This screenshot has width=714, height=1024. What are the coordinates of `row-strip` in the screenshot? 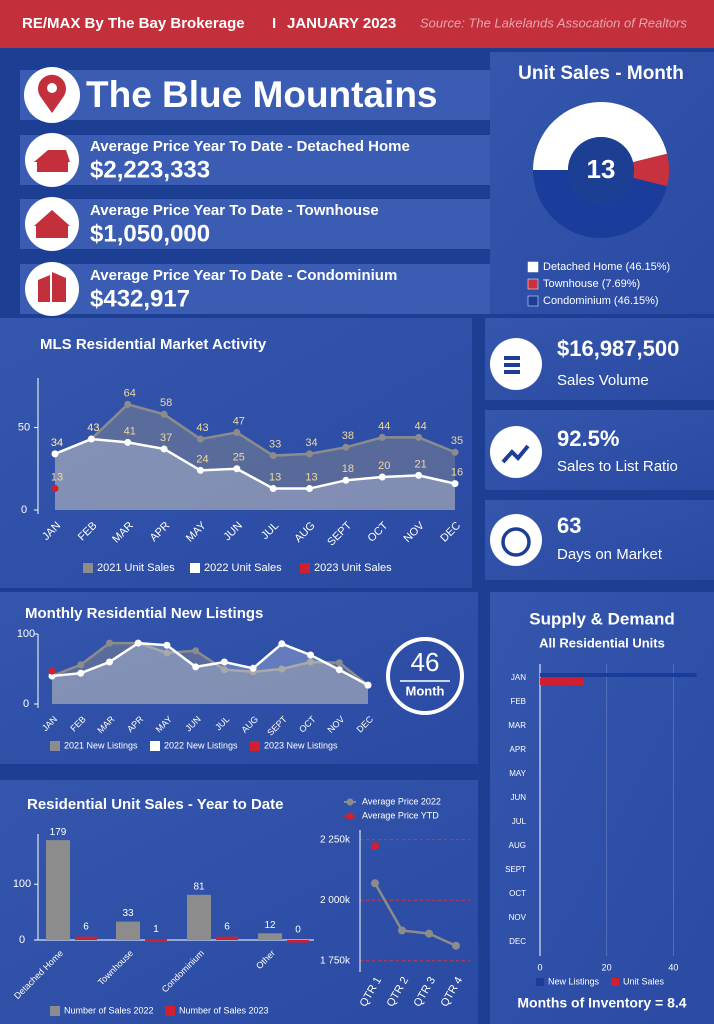 It's located at (255, 160).